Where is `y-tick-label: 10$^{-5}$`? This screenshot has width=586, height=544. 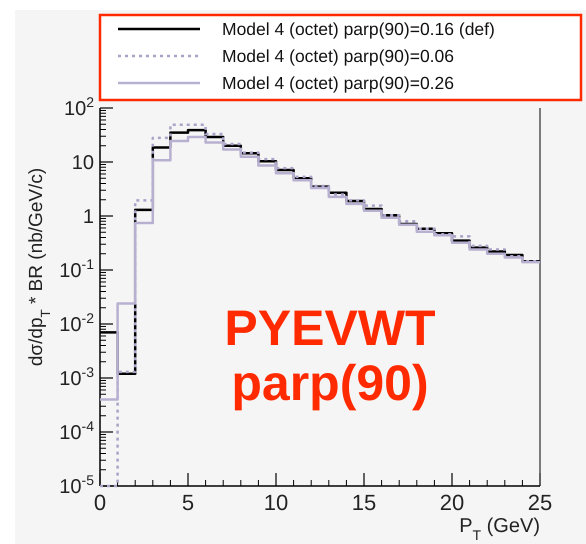
y-tick-label: 10$^{-5}$ is located at coordinates (76, 485).